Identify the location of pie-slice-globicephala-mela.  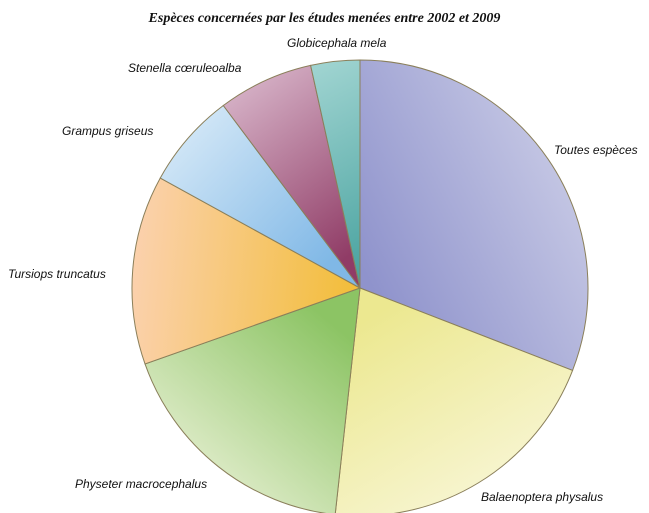
(335, 174).